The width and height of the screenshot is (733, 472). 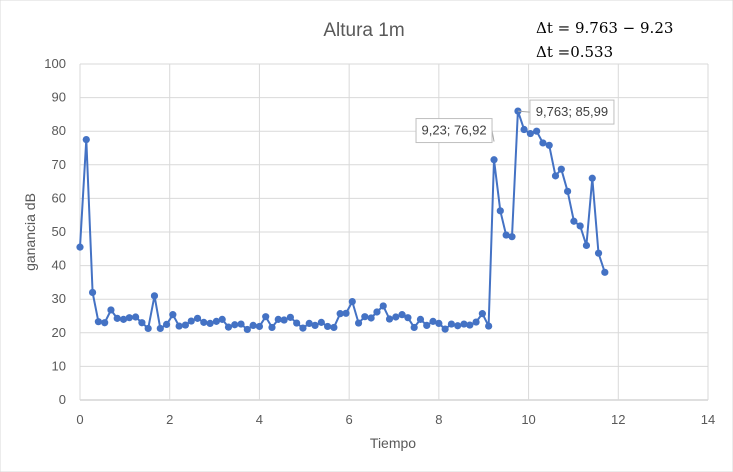 I want to click on x-tick-label: 0, so click(x=79, y=419).